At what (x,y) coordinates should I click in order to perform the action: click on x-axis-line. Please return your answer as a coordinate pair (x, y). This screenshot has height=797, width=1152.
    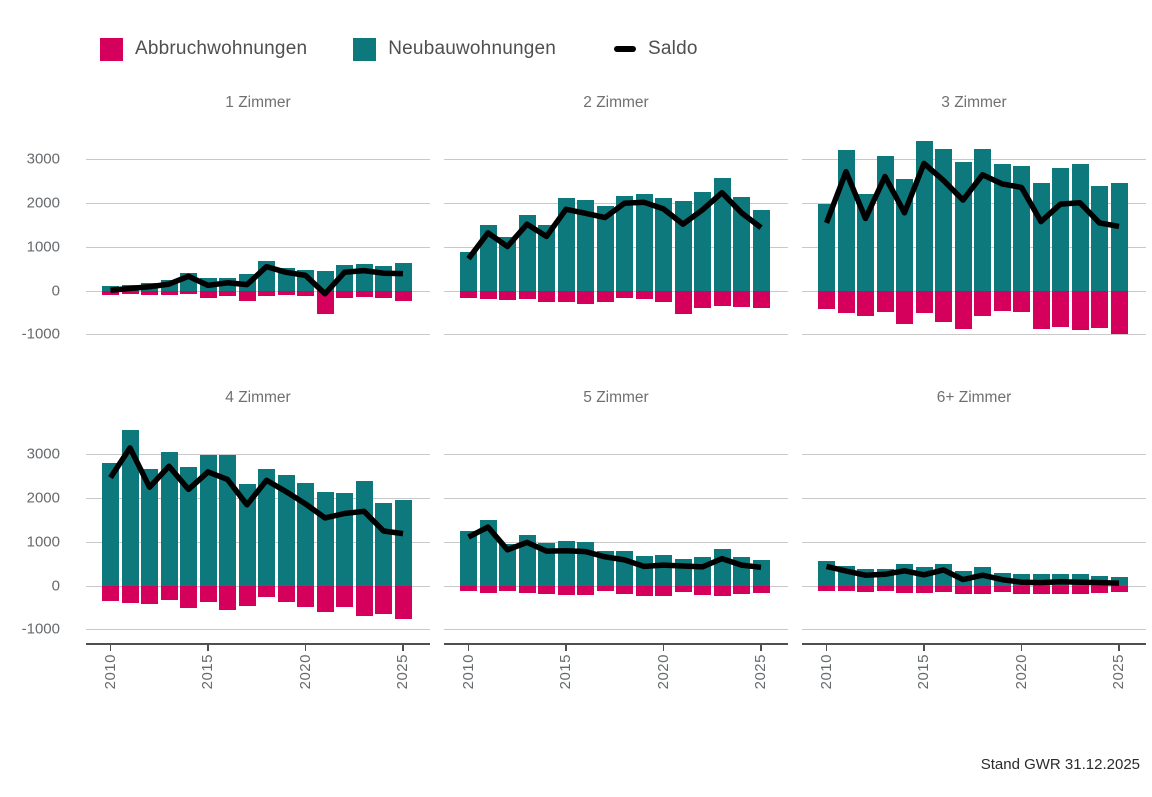
    Looking at the image, I should click on (258, 644).